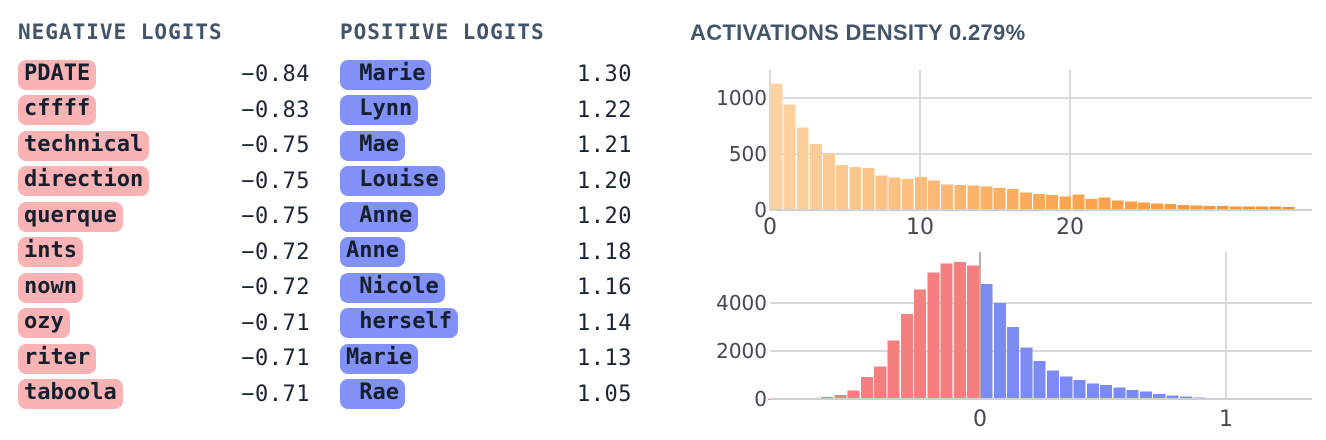  I want to click on positive-bars, so click(1099, 341).